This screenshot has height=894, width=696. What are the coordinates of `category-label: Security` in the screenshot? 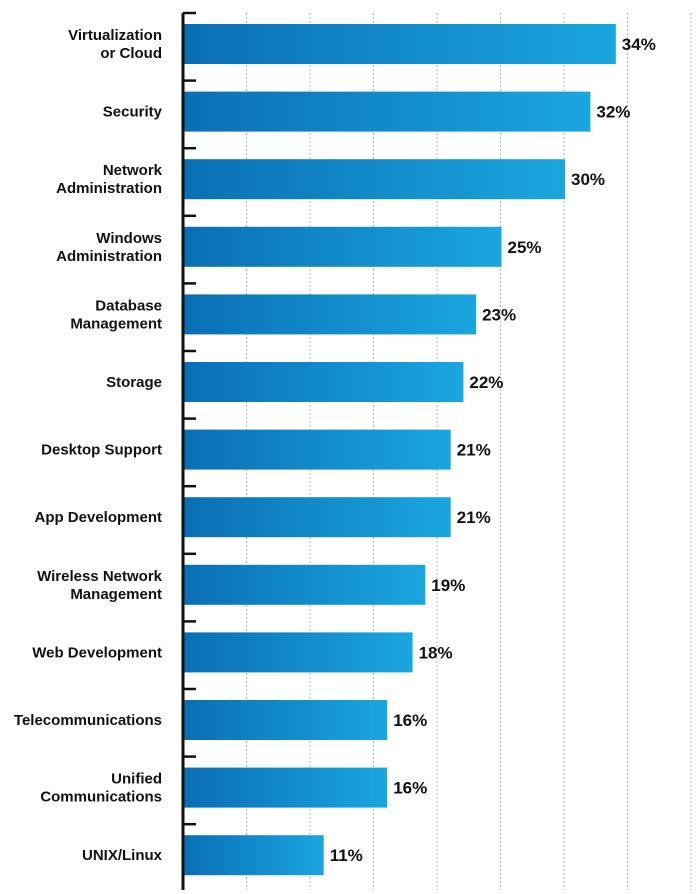 It's located at (133, 112).